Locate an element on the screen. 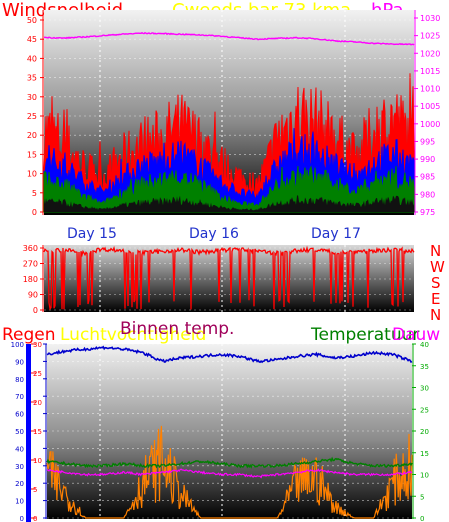 The width and height of the screenshot is (449, 522). dew-line is located at coordinates (229, 473).